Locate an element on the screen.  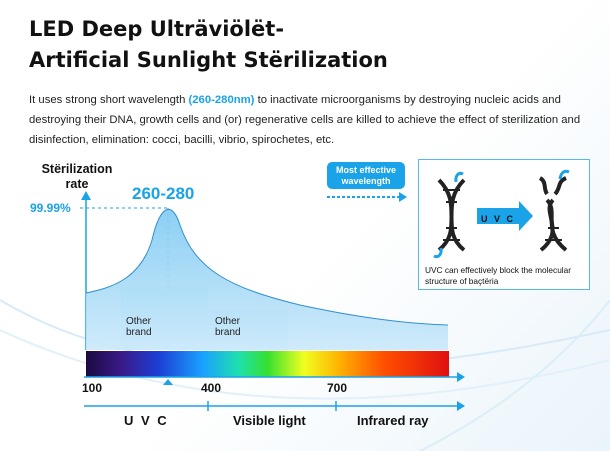
y-axis-label-line1: Stërilization is located at coordinates (77, 169).